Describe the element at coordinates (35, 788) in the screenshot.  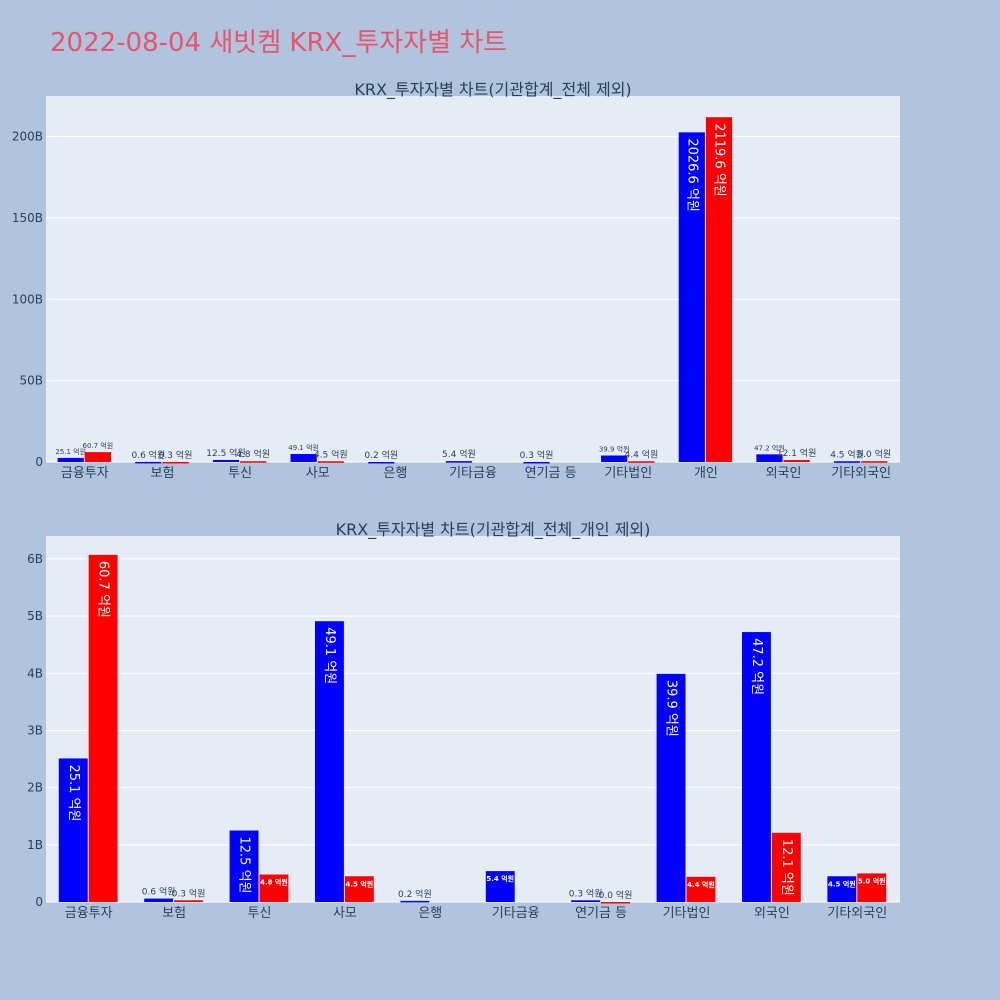
I see `y-tick-label: 2B` at that location.